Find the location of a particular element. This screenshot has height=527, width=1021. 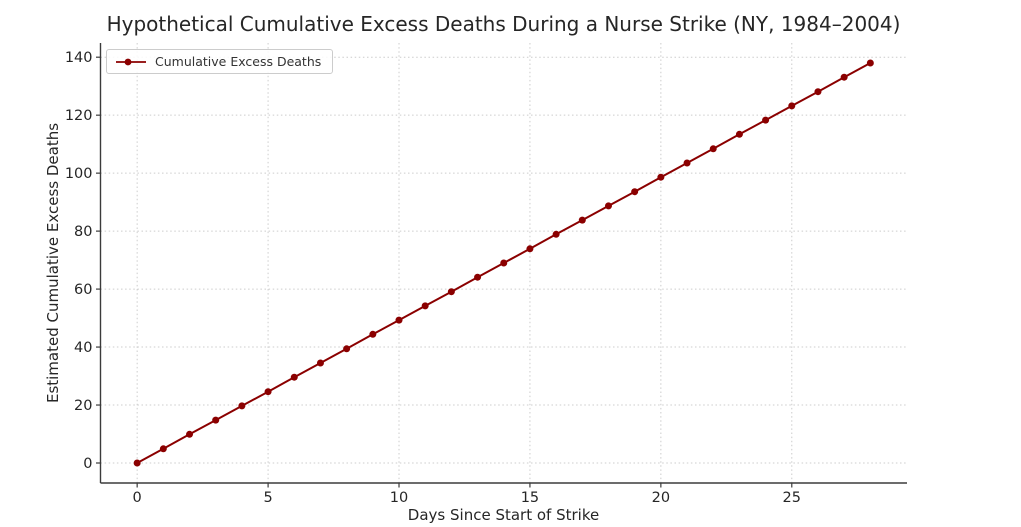

legend-line-marker-icon is located at coordinates (131, 61).